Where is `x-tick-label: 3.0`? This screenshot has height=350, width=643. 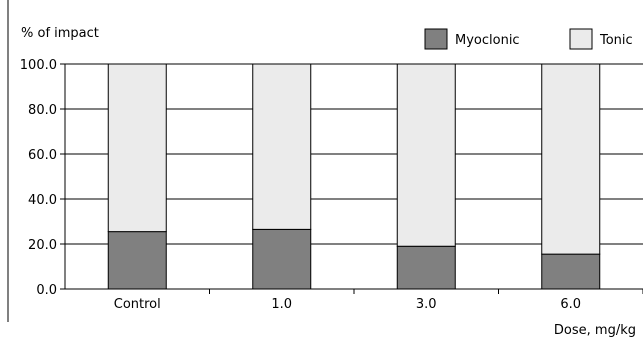 x-tick-label: 3.0 is located at coordinates (426, 304).